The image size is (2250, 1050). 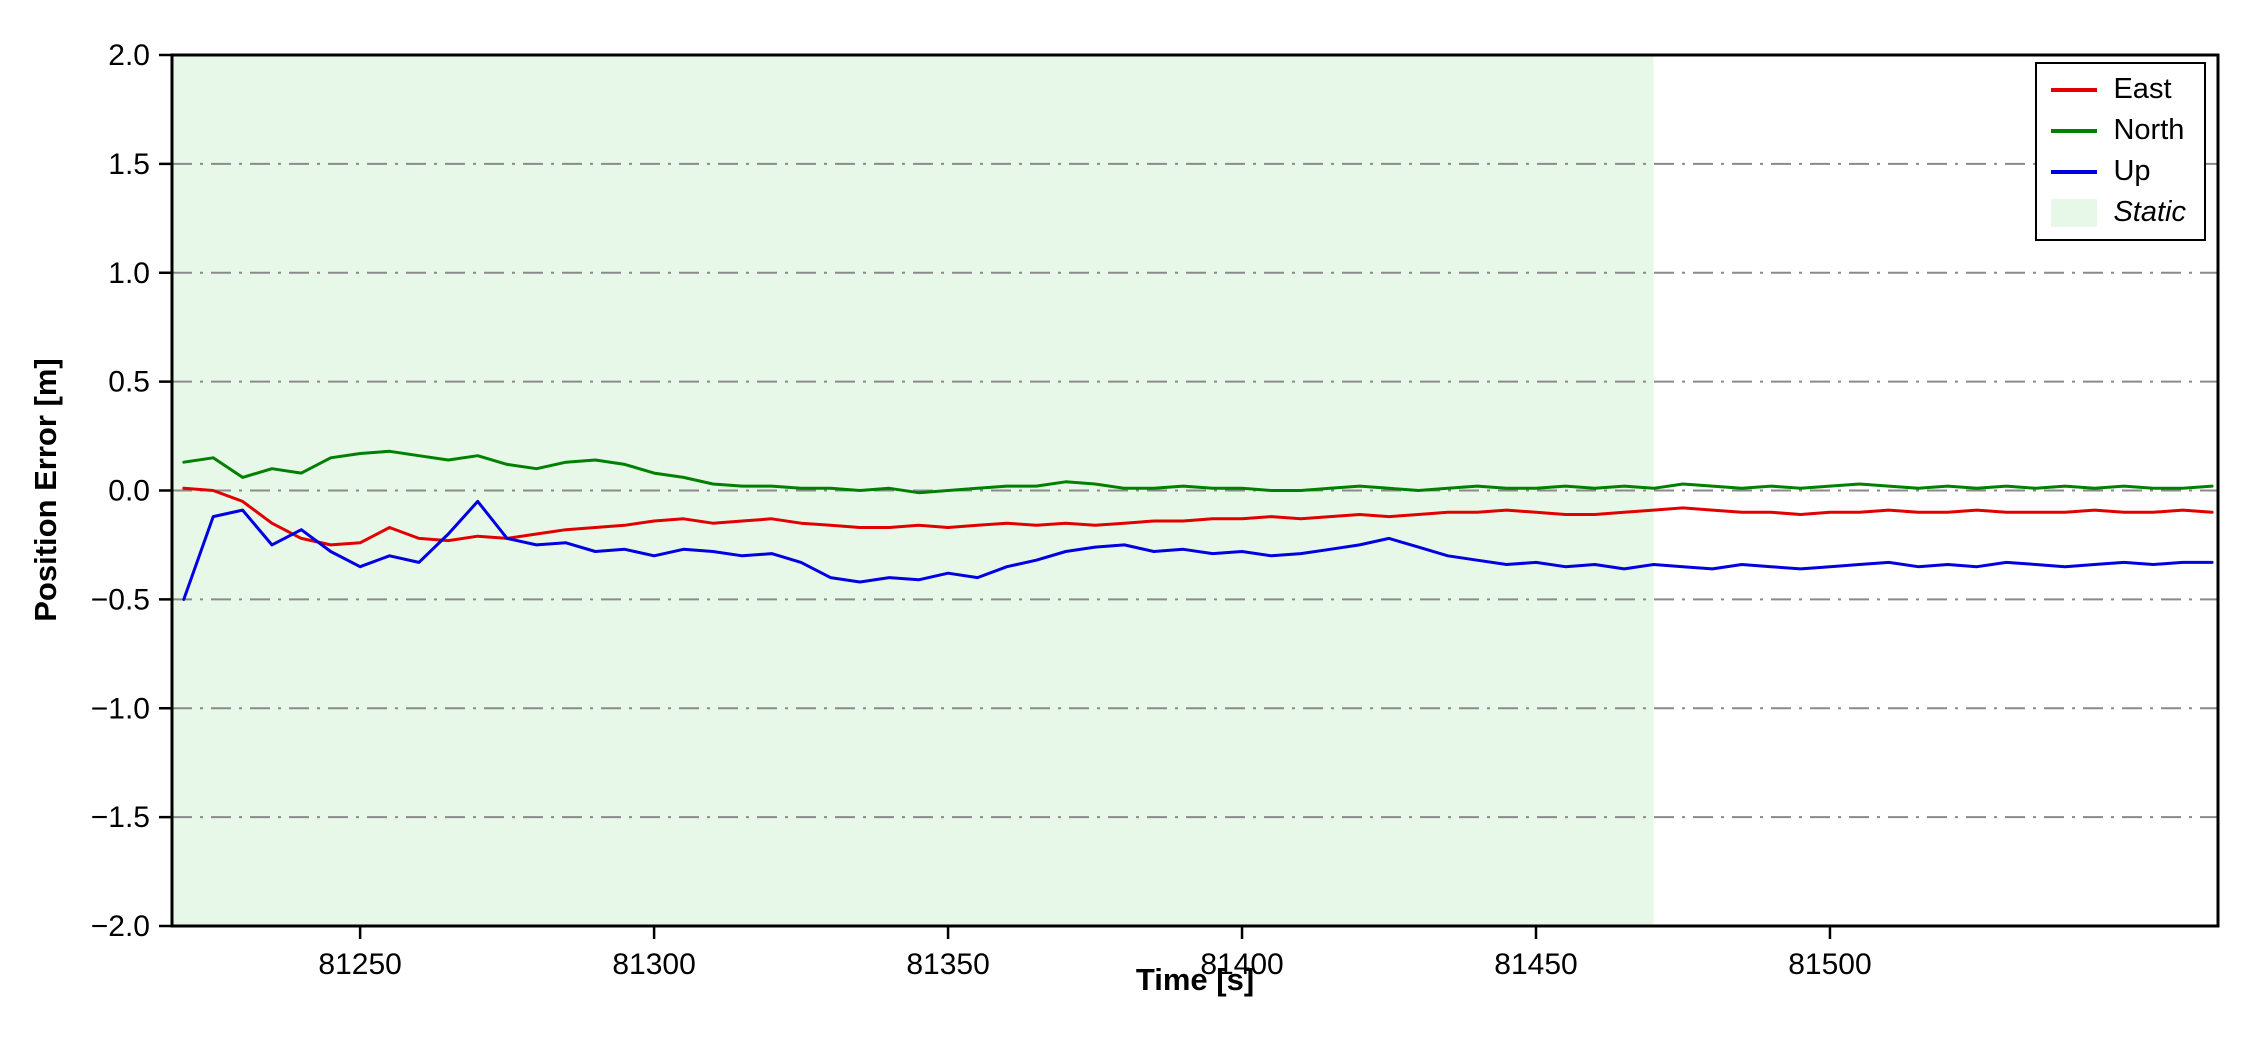 I want to click on y-tick-label: −1.5, so click(x=120, y=817).